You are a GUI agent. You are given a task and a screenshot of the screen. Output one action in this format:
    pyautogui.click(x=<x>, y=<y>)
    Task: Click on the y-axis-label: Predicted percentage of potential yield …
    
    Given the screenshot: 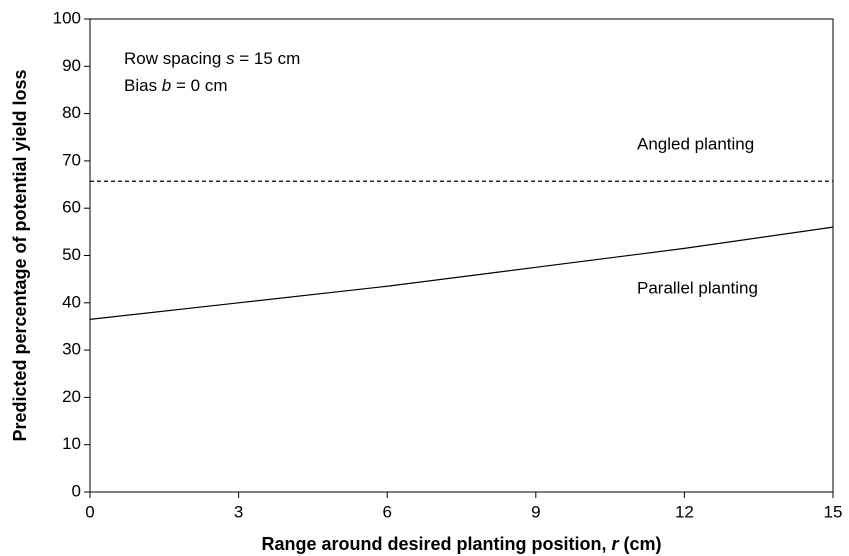 What is the action you would take?
    pyautogui.click(x=20, y=255)
    